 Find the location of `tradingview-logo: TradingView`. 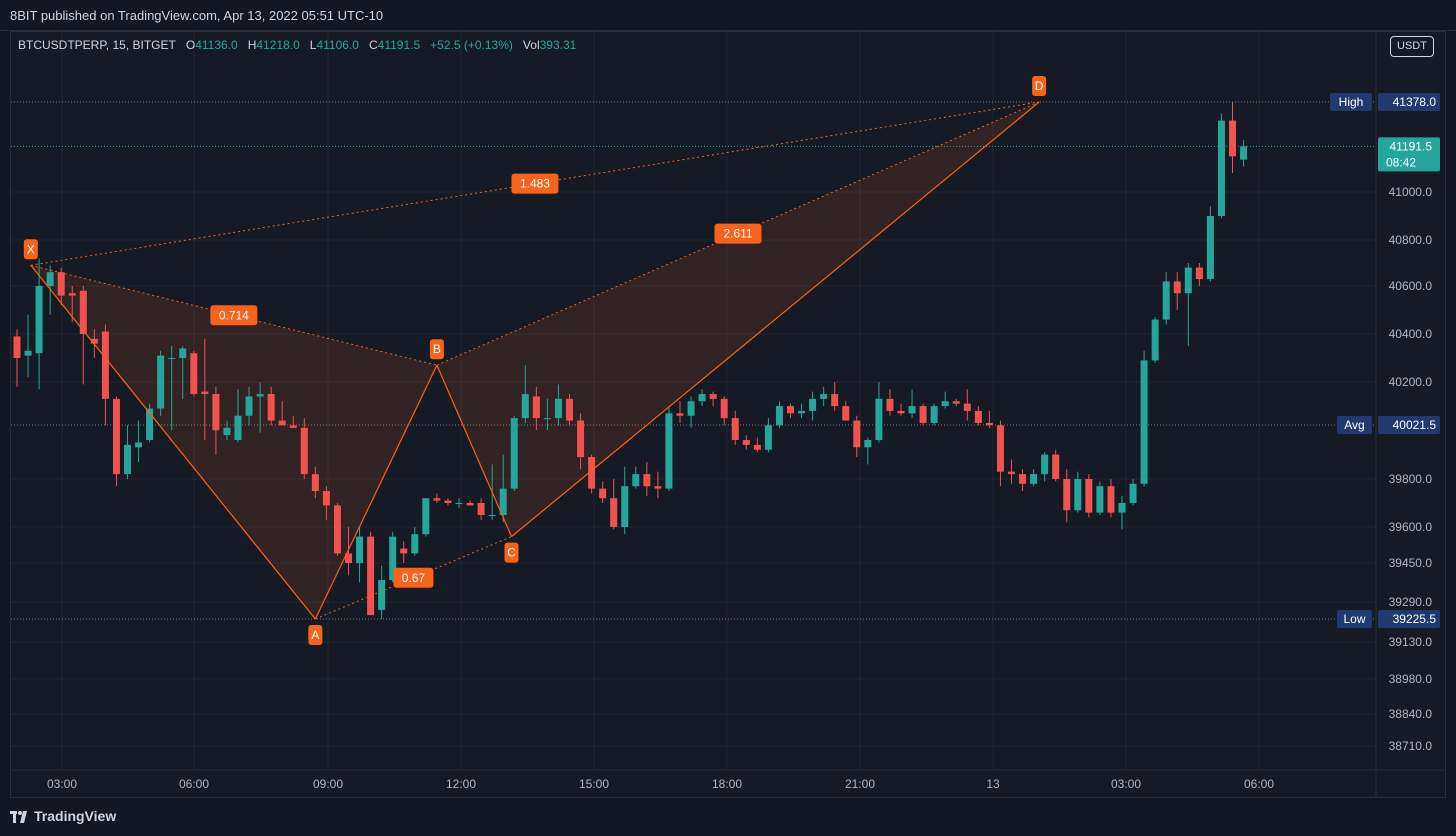

tradingview-logo: TradingView is located at coordinates (63, 816).